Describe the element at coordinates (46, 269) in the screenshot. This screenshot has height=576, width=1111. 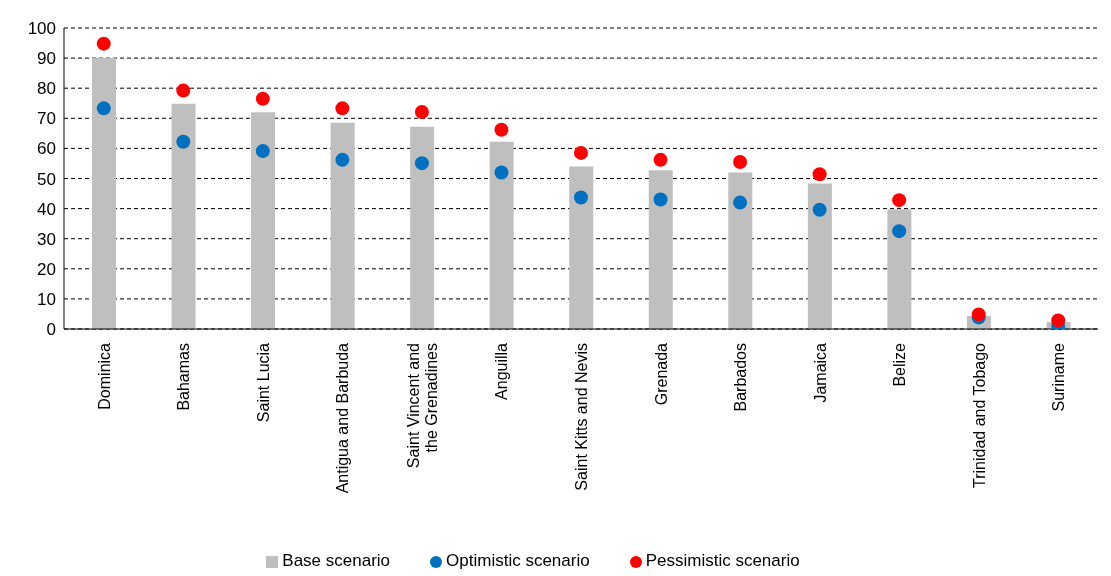
I see `y-tick-label: 20` at that location.